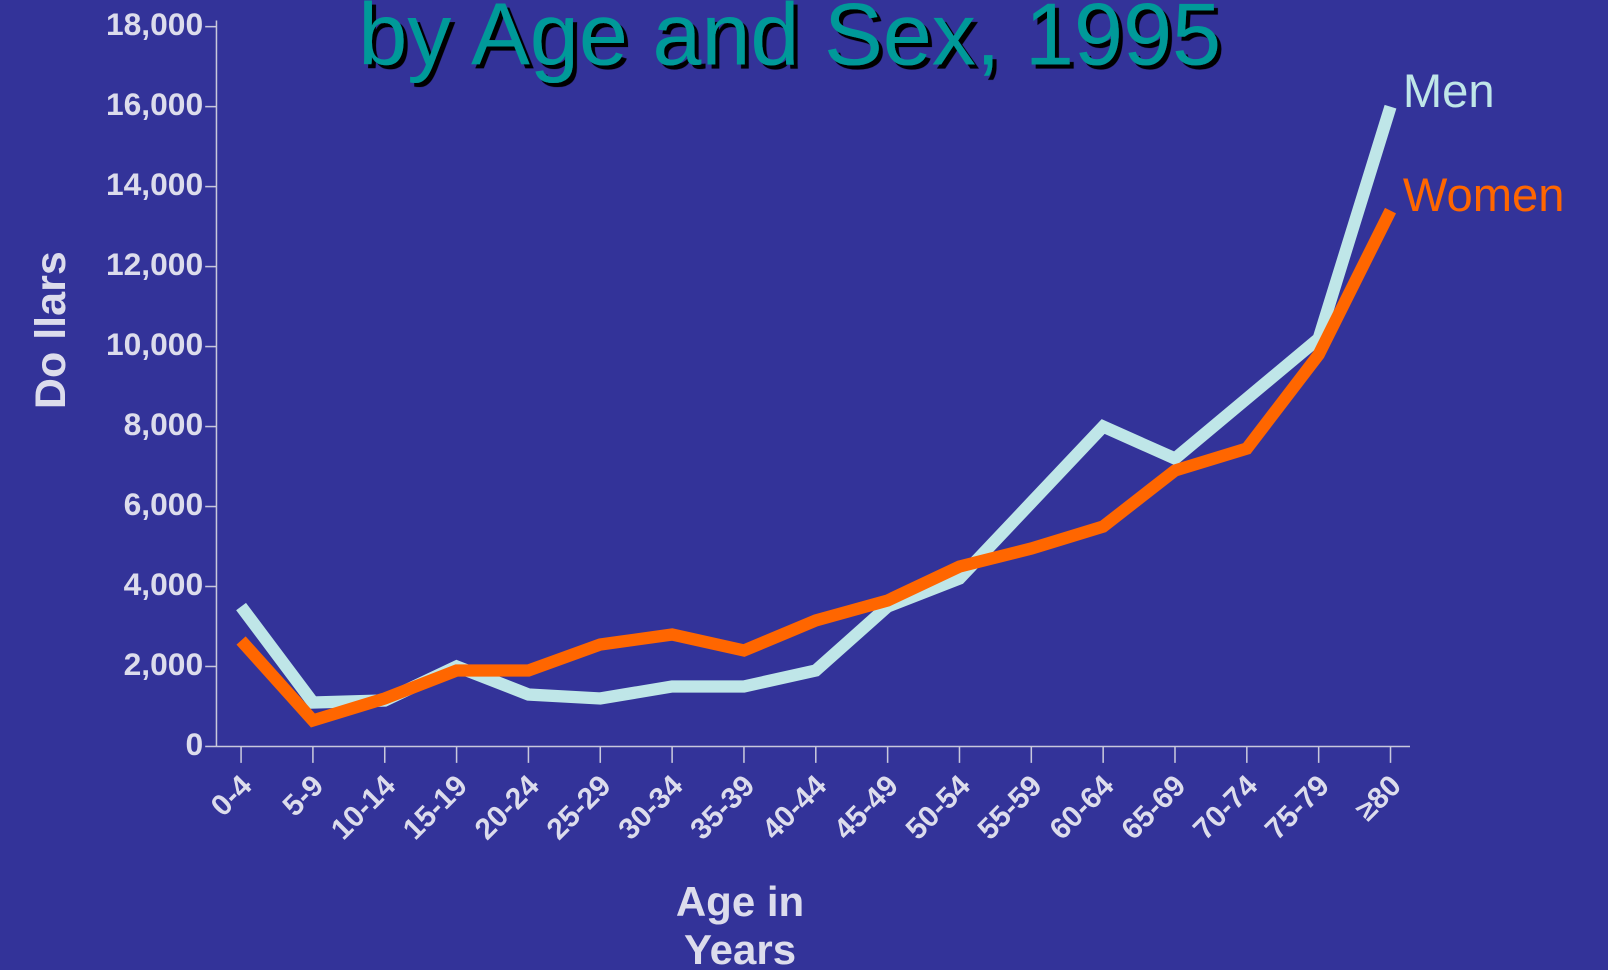 The width and height of the screenshot is (1608, 970). Describe the element at coordinates (51, 330) in the screenshot. I see `y-axis-label: Do llars` at that location.